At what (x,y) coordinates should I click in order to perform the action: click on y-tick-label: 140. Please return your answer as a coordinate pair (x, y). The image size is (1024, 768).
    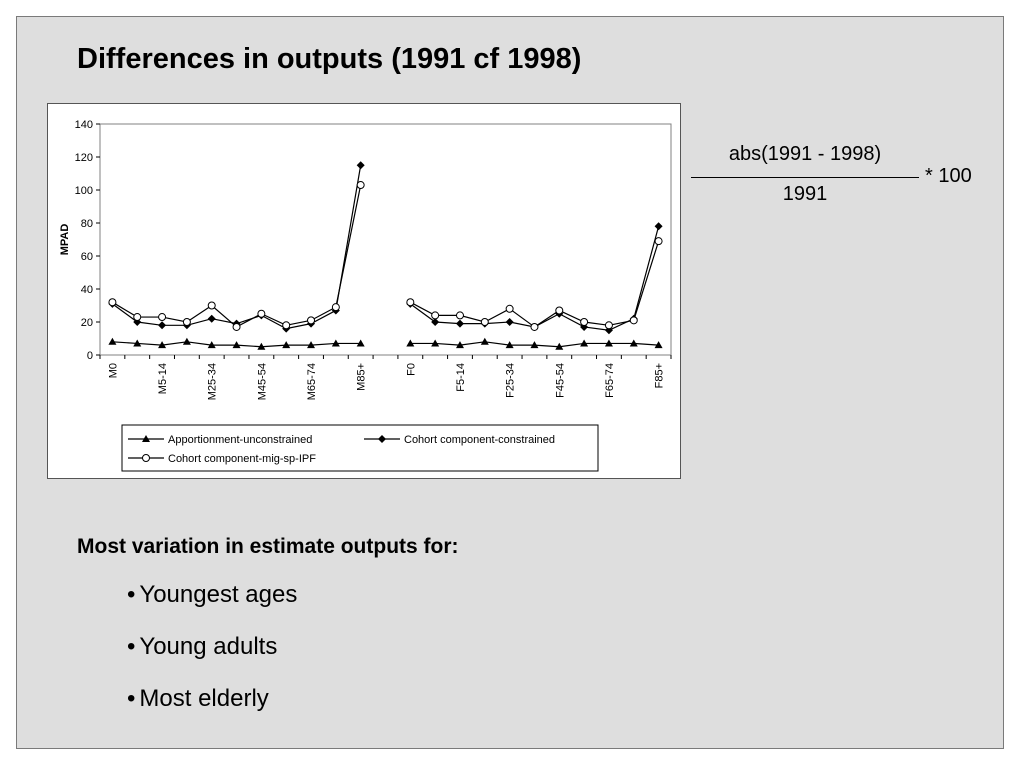
    Looking at the image, I should click on (84, 125).